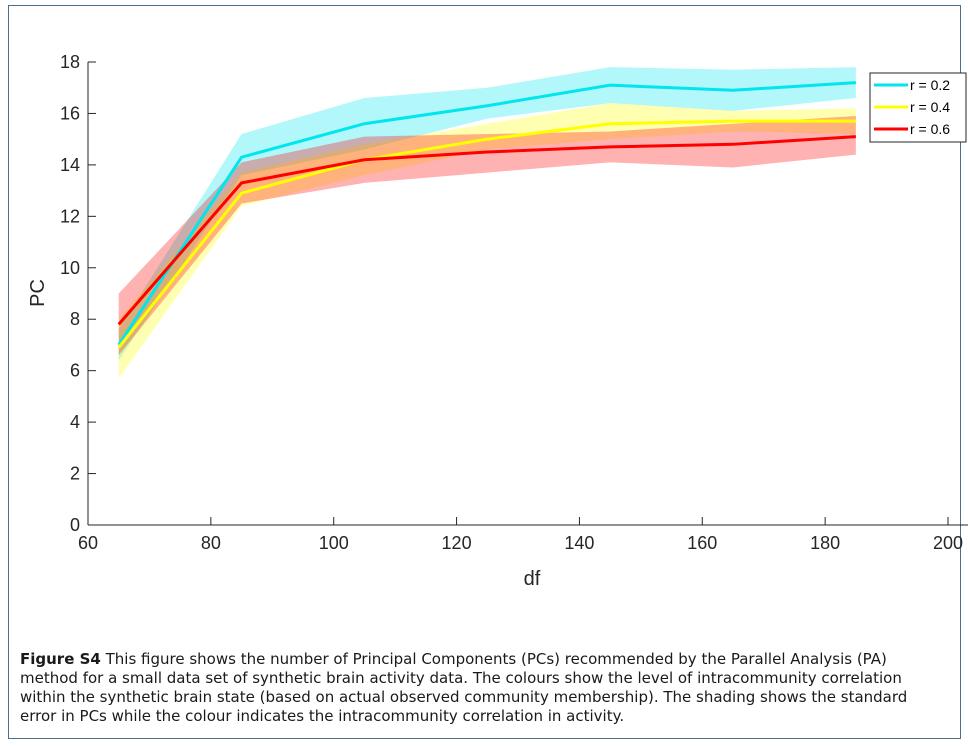  What do you see at coordinates (579, 543) in the screenshot?
I see `x-tick-label: 140` at bounding box center [579, 543].